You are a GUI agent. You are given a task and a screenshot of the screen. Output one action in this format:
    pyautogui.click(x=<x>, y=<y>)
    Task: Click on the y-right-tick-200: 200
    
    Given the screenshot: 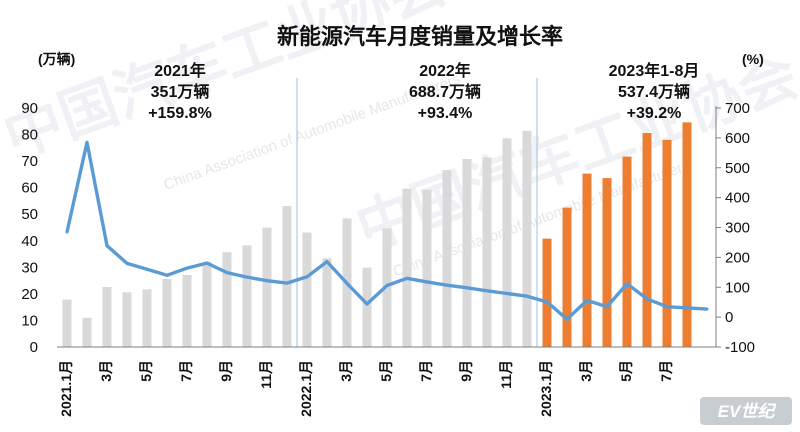 What is the action you would take?
    pyautogui.click(x=737, y=257)
    